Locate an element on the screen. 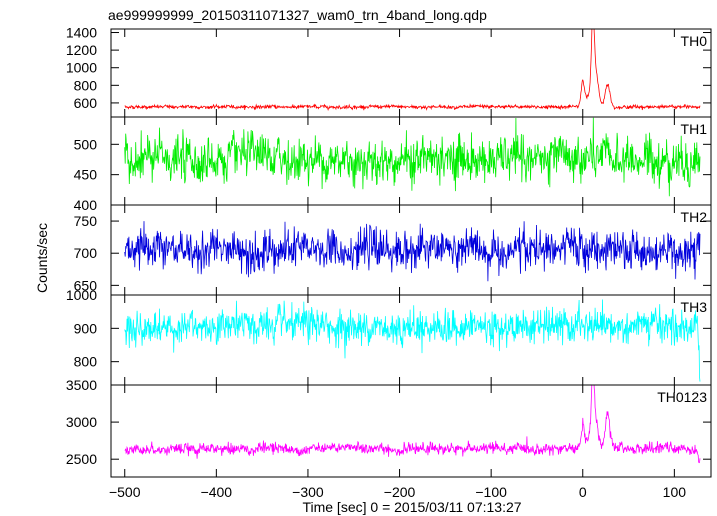 This screenshot has width=717, height=516. x-tick-label: −200 is located at coordinates (400, 492).